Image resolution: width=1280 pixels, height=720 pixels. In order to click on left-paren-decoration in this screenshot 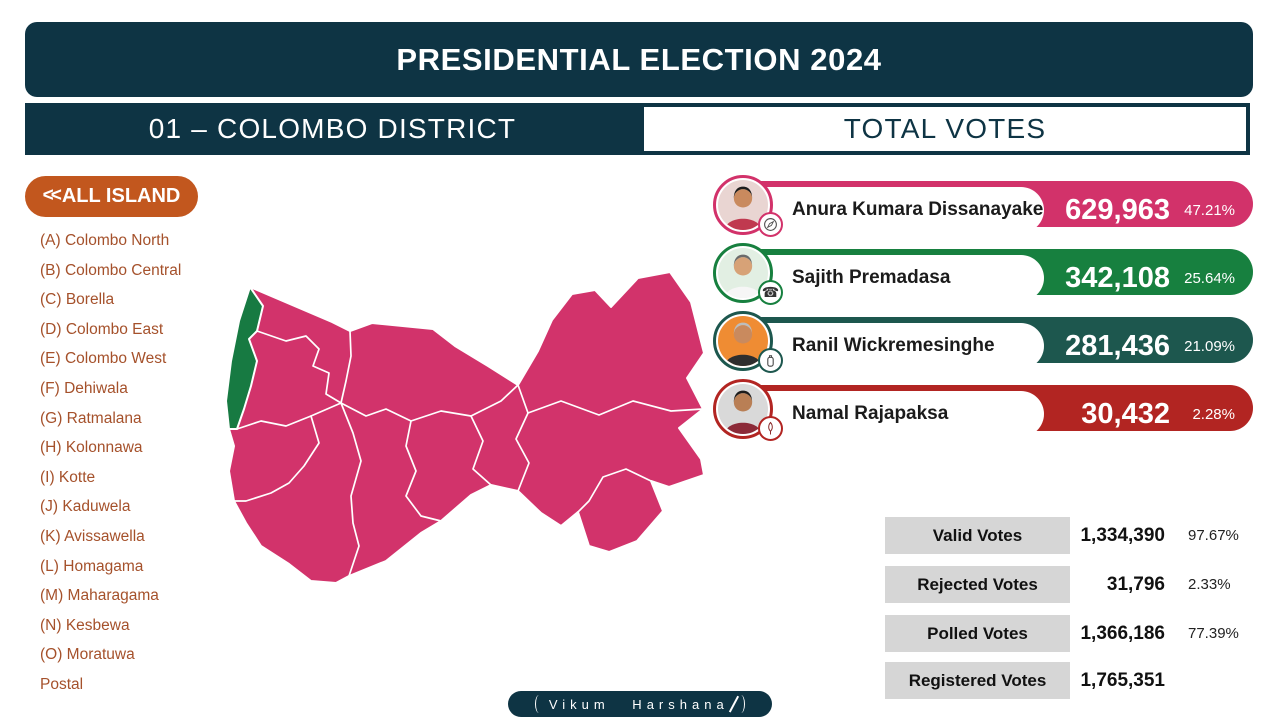, I will do `click(538, 704)`.